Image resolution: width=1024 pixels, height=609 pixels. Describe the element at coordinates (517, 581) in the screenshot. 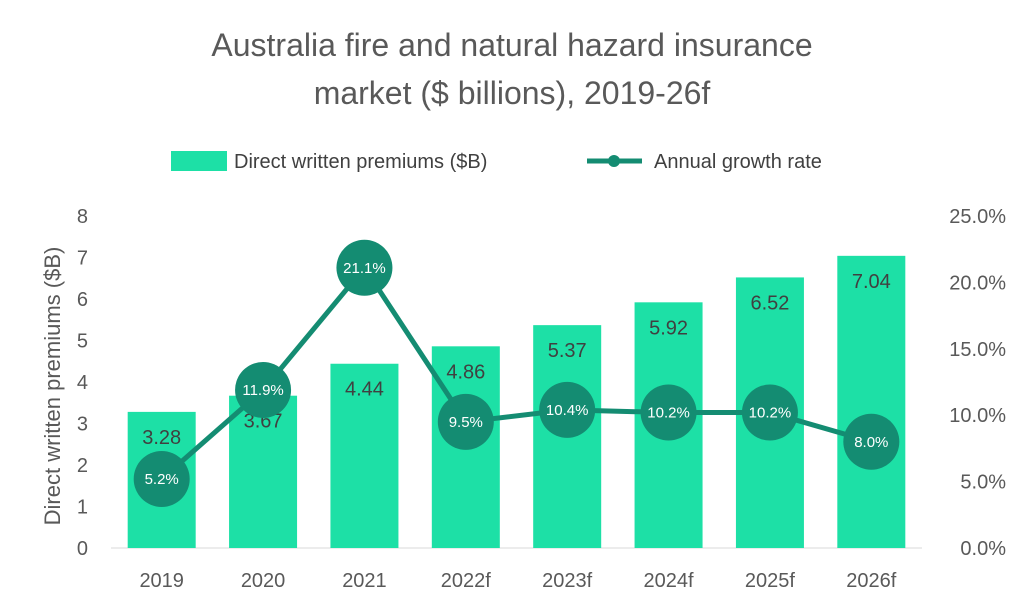

I see `x-axis-ticks: 2019 2020 2021 2022f 2023f 2024f 2025f 2026f` at that location.